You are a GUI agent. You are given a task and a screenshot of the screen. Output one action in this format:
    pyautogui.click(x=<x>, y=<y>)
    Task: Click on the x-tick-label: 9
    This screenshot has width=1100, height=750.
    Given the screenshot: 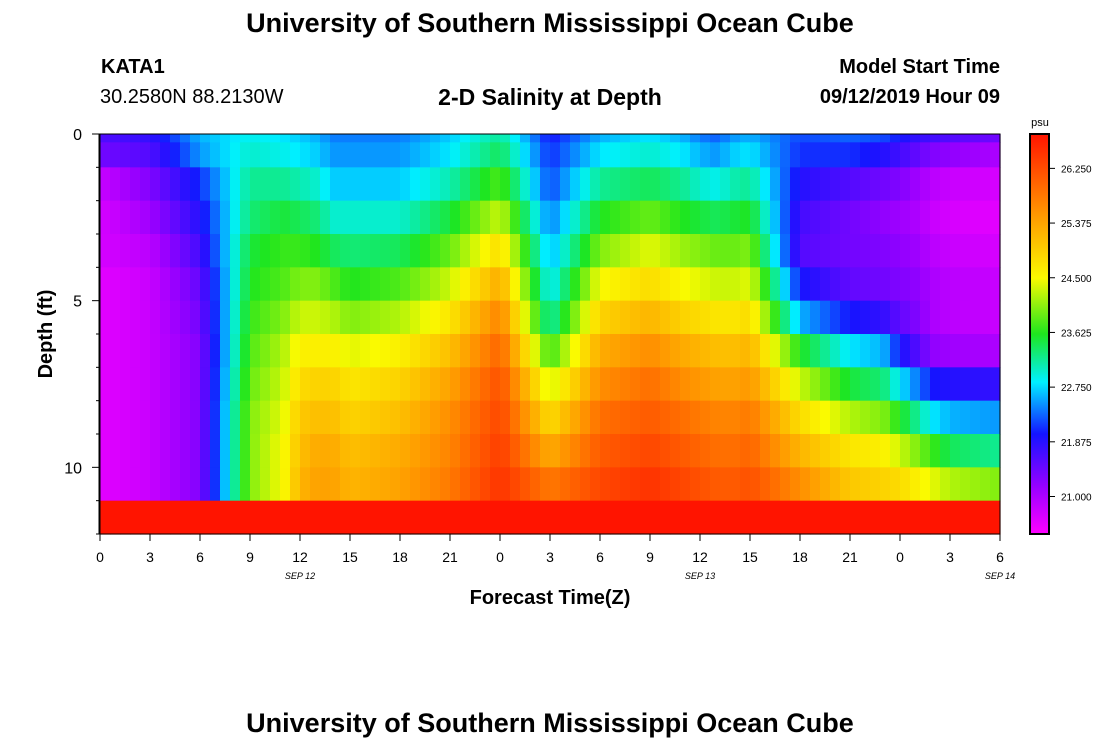 What is the action you would take?
    pyautogui.click(x=250, y=557)
    